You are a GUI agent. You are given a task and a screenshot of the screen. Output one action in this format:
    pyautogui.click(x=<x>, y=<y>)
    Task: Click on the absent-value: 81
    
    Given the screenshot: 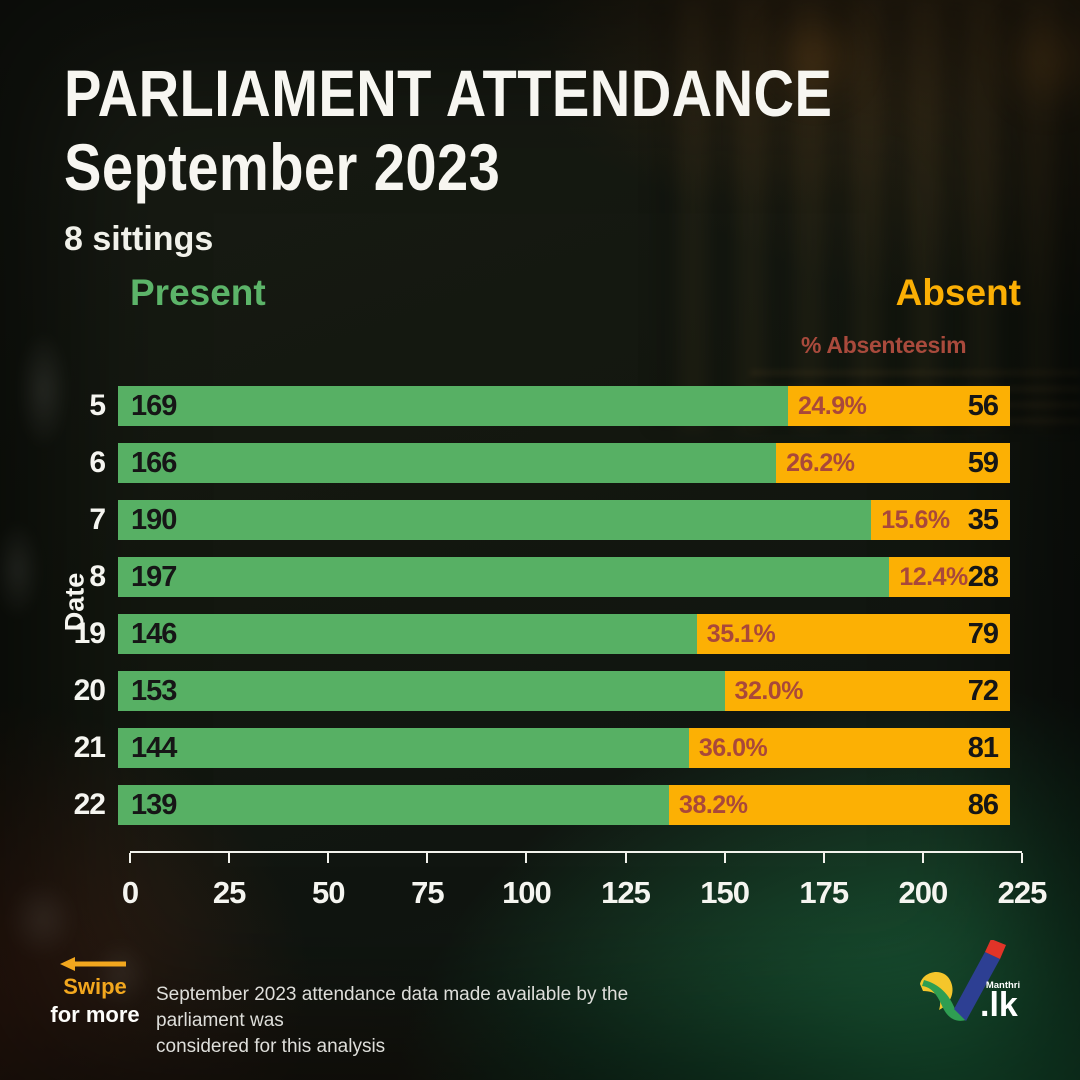 What is the action you would take?
    pyautogui.click(x=983, y=747)
    